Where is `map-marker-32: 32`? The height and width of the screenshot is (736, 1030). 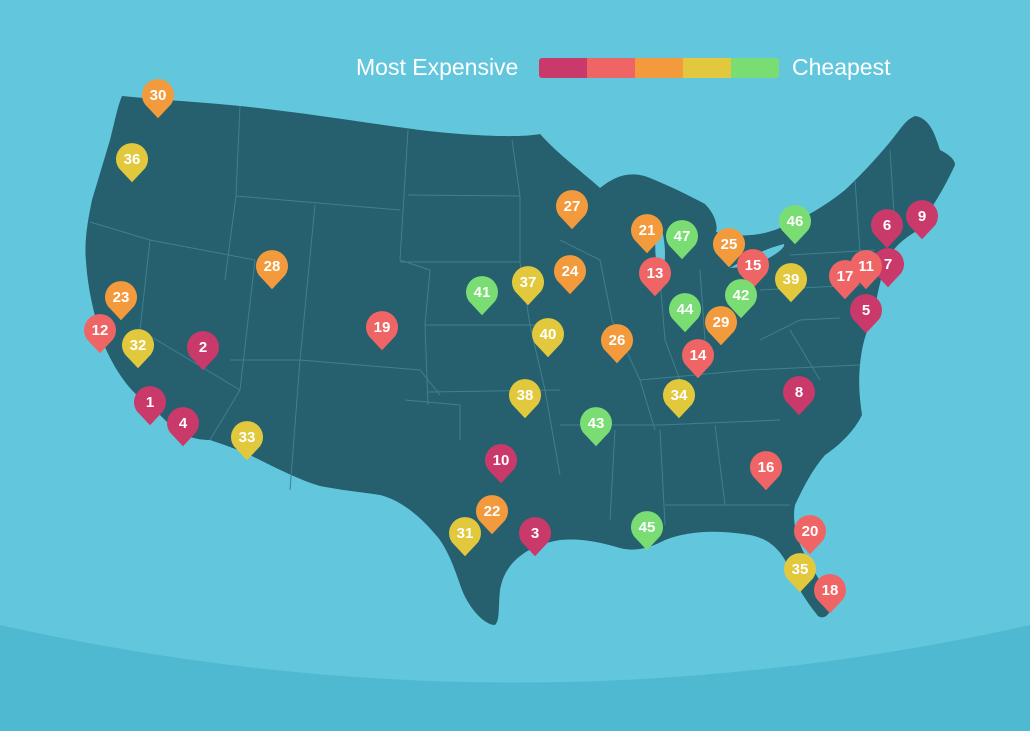
map-marker-32: 32 is located at coordinates (138, 349).